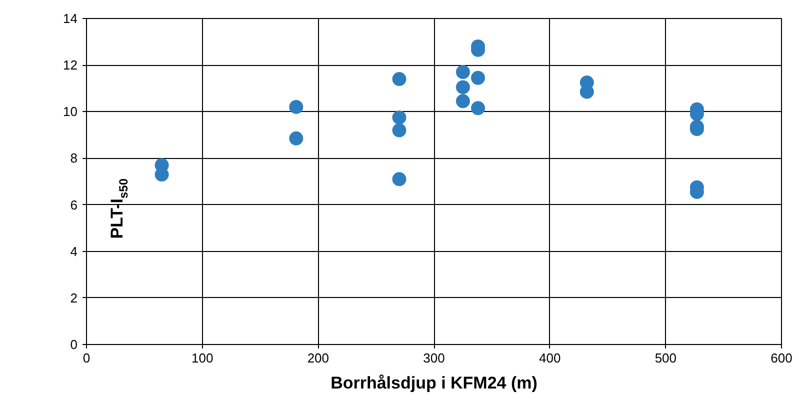  I want to click on y-tick-label: 14, so click(70, 18).